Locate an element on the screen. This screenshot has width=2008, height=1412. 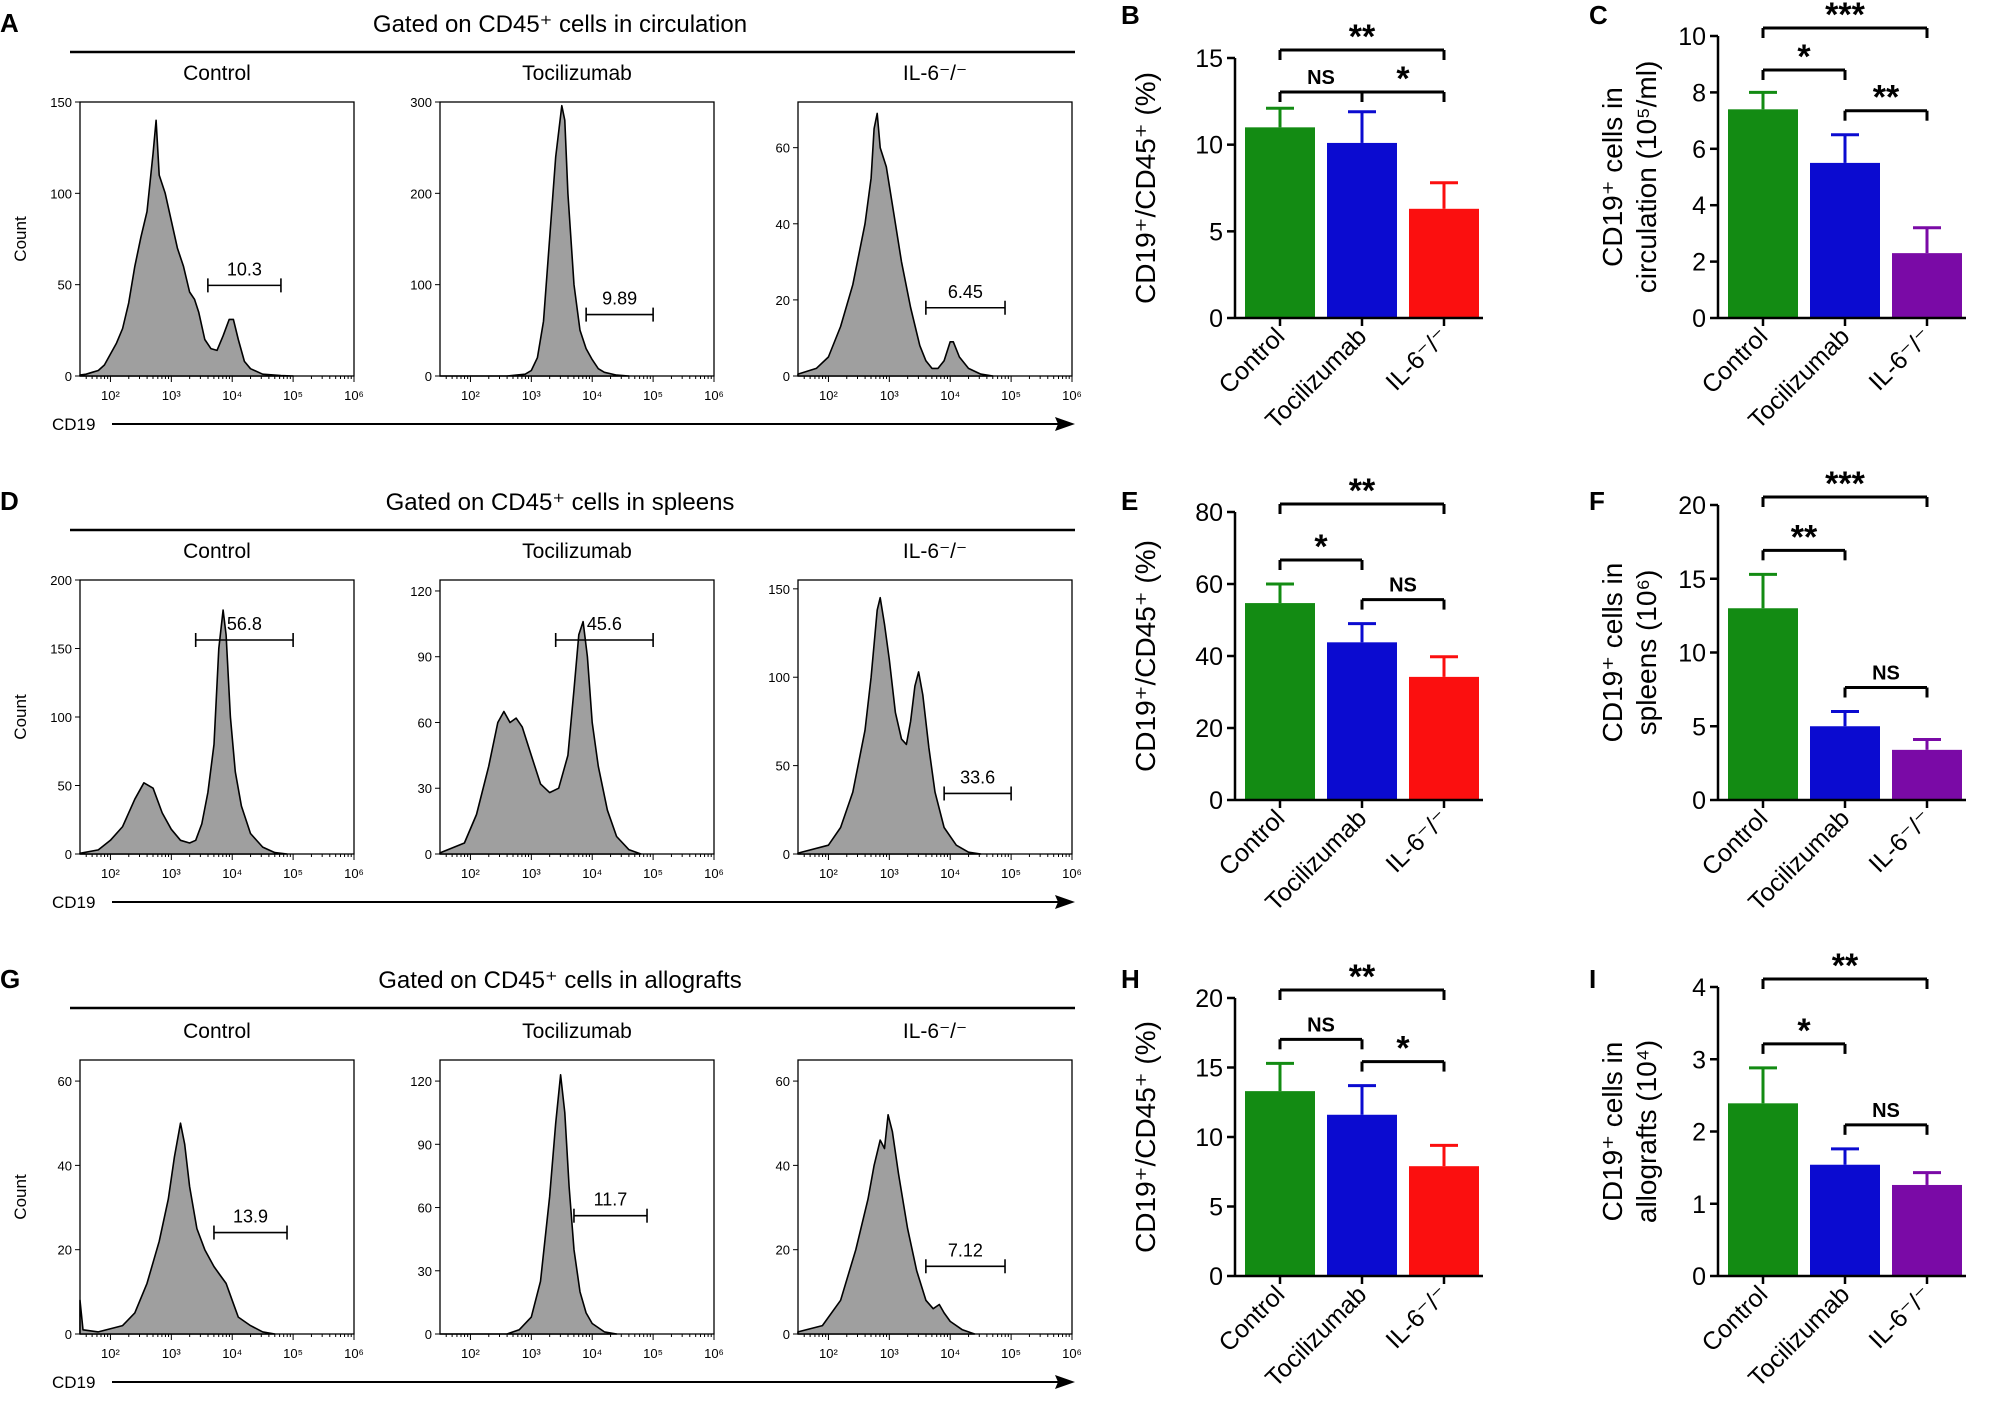
y-tick-label: 5 is located at coordinates (1699, 727).